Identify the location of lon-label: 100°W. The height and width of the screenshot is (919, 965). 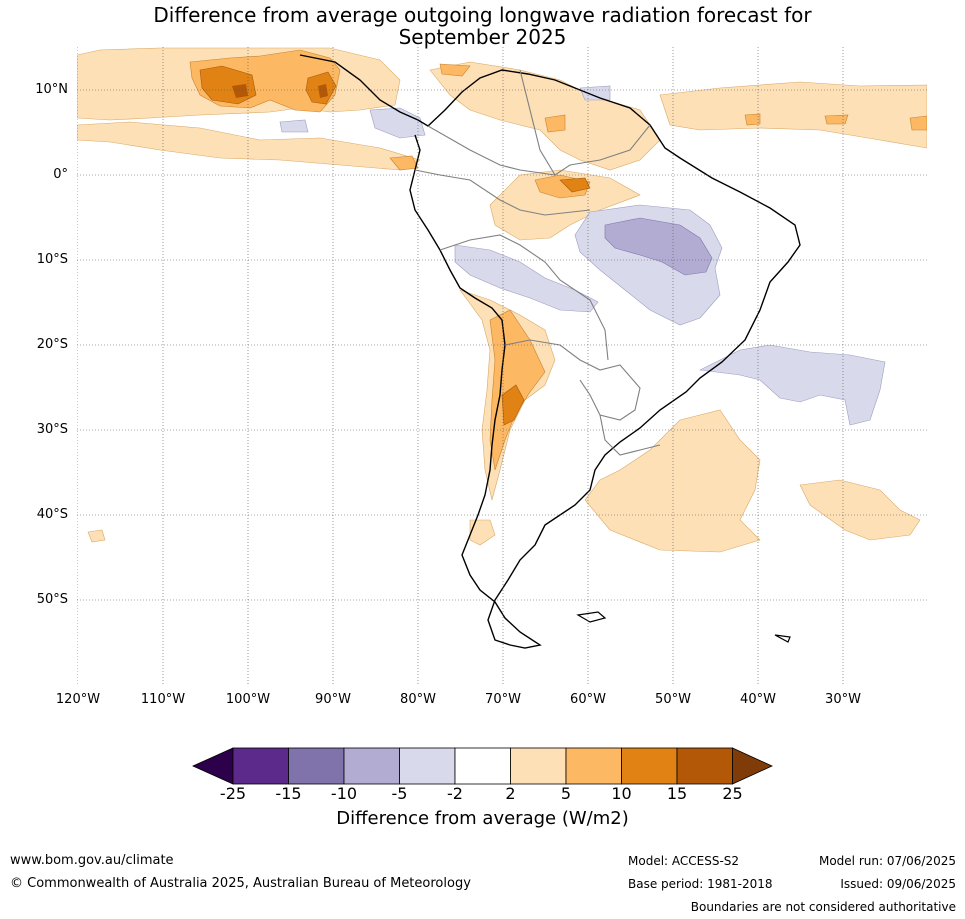
(248, 699).